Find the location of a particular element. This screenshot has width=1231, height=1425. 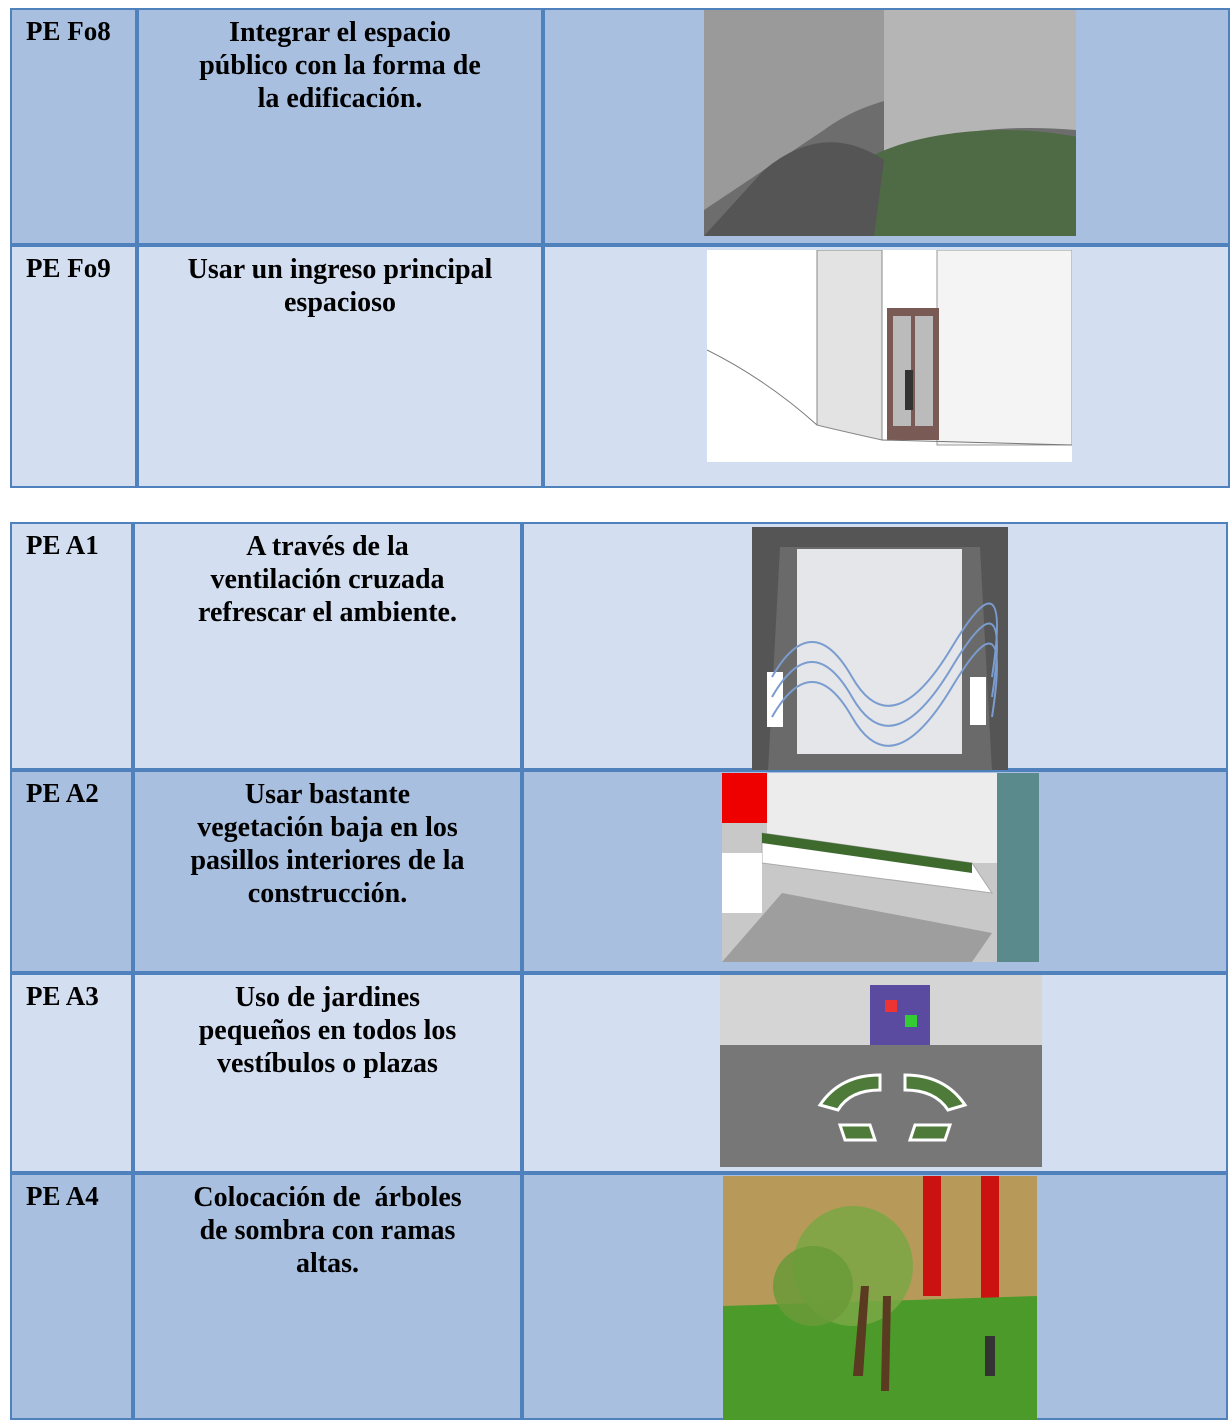

code-cell: PE A3 is located at coordinates (71, 1073).